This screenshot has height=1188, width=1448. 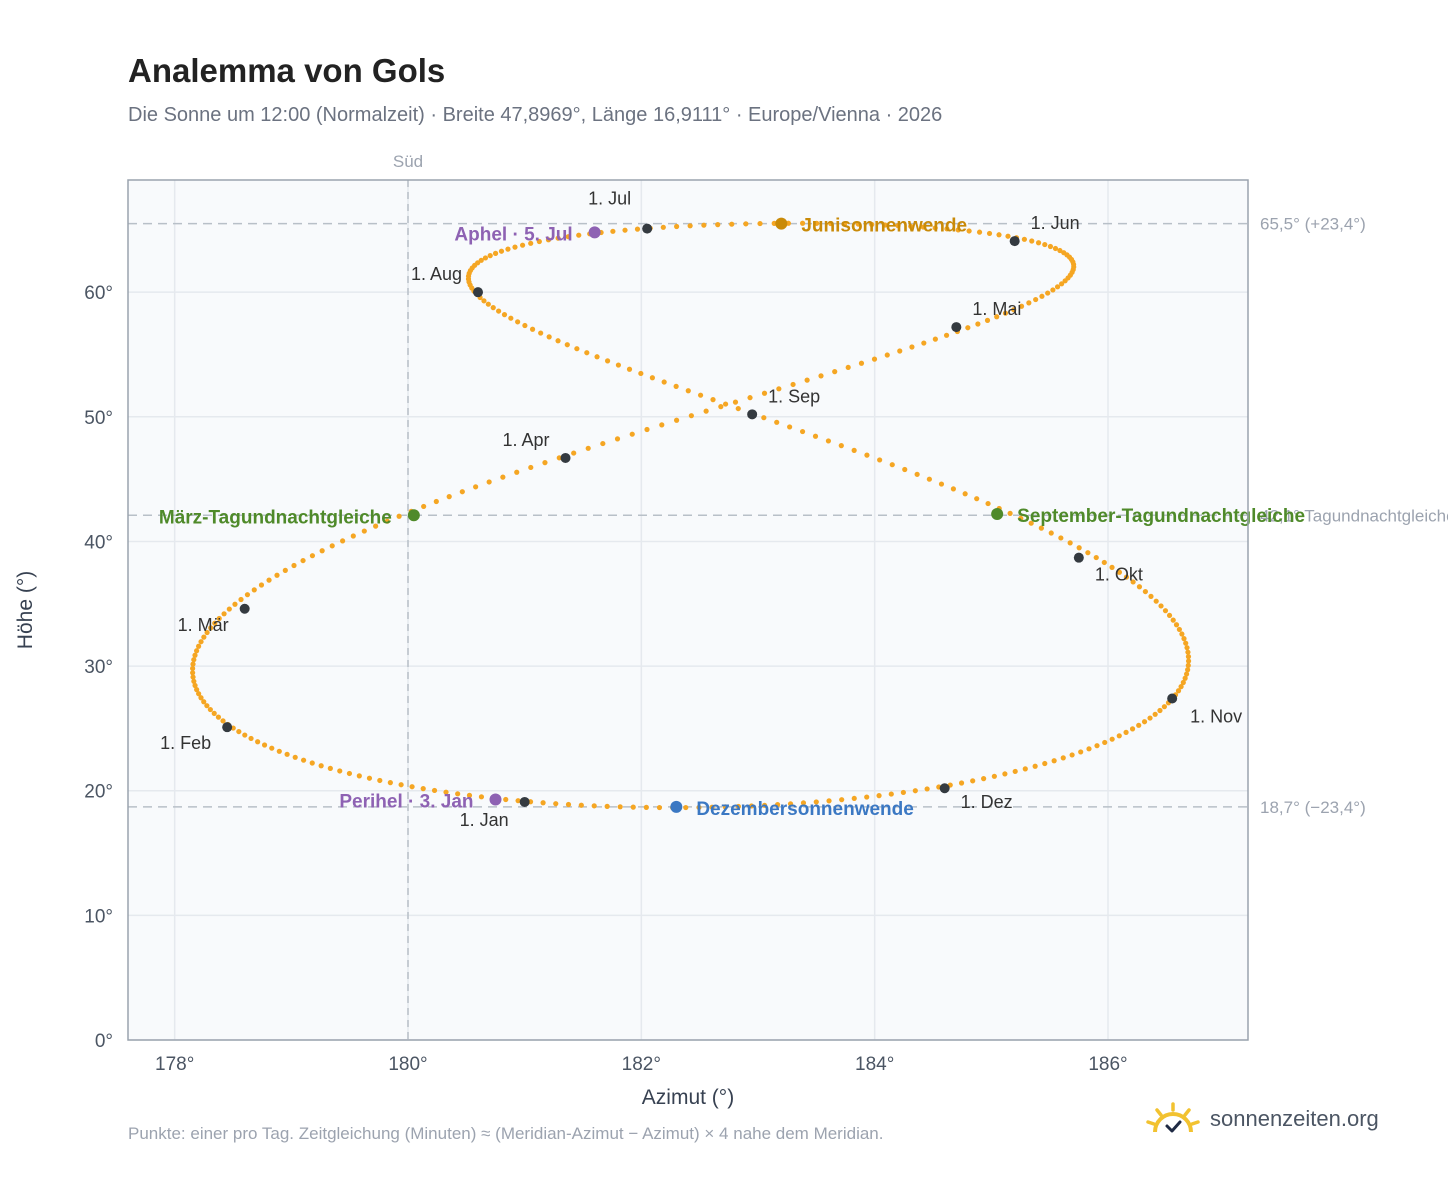 What do you see at coordinates (98, 293) in the screenshot?
I see `y-tick-label: 60°` at bounding box center [98, 293].